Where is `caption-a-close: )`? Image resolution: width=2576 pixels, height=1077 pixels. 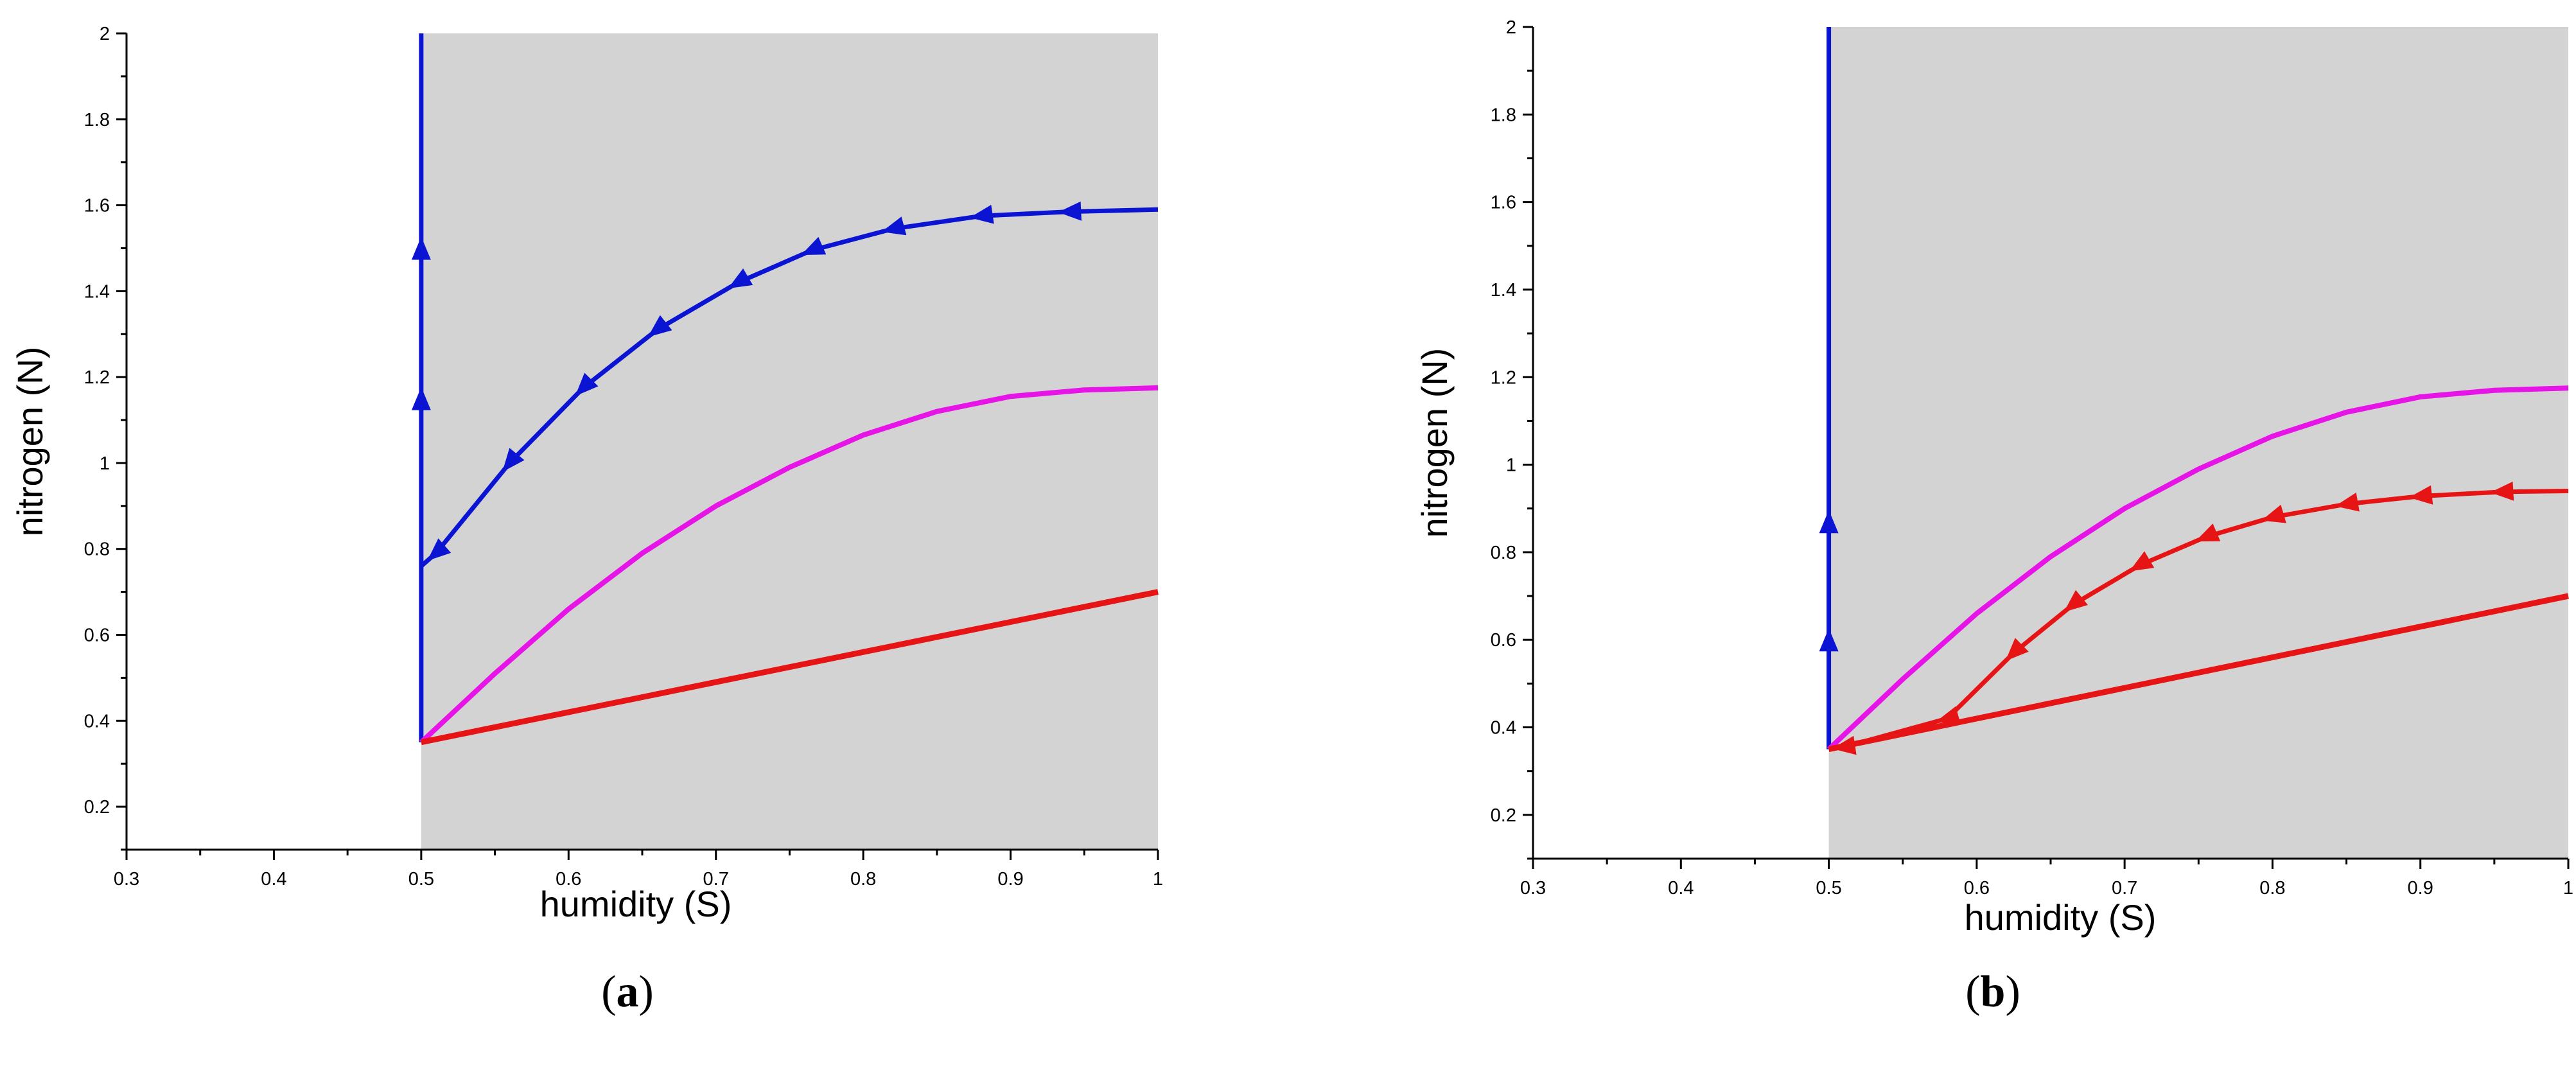 caption-a-close: ) is located at coordinates (646, 992).